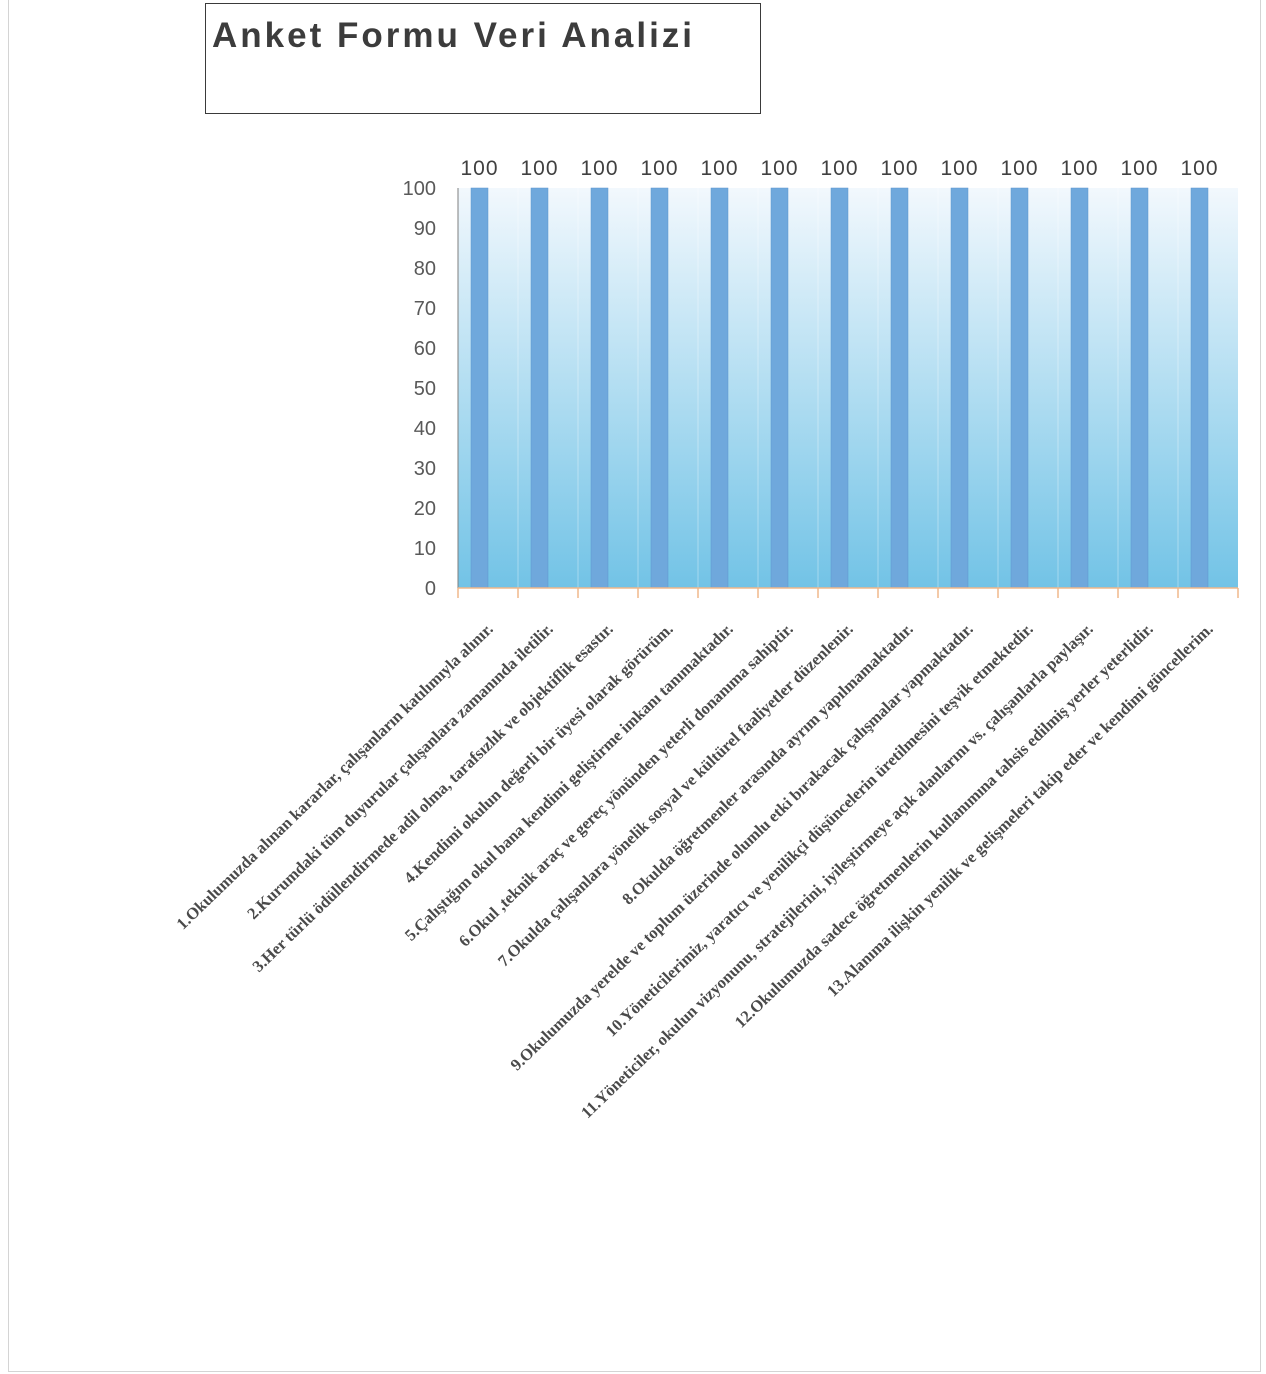 The height and width of the screenshot is (1374, 1266). Describe the element at coordinates (425, 429) in the screenshot. I see `y-tick-label: 40` at that location.